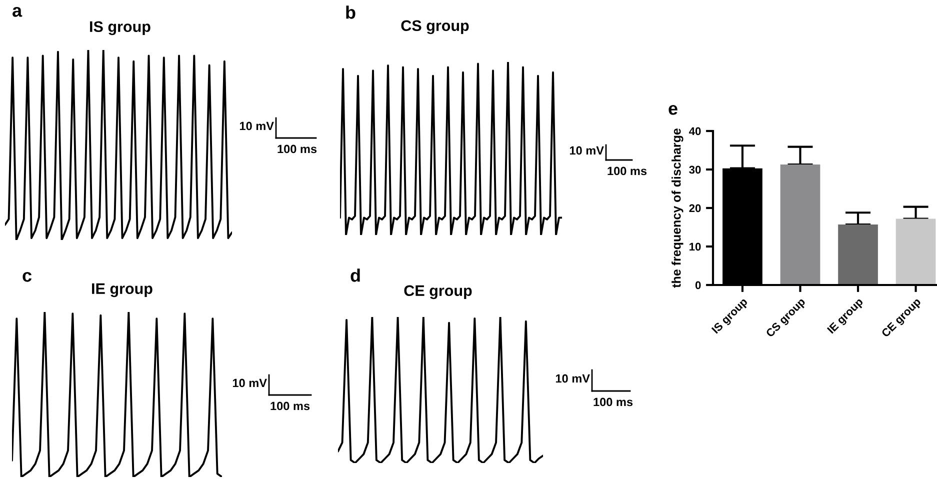 This screenshot has height=479, width=937. I want to click on text: e, so click(673, 109).